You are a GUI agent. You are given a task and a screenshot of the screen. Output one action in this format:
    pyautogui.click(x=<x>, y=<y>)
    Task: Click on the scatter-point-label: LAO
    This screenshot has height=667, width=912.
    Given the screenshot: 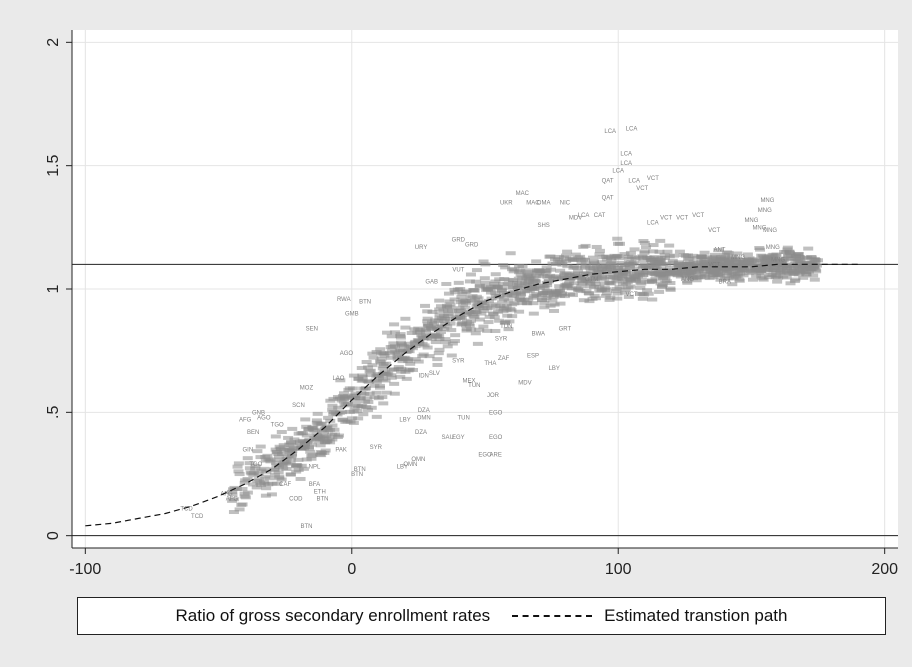 What is the action you would take?
    pyautogui.click(x=338, y=379)
    